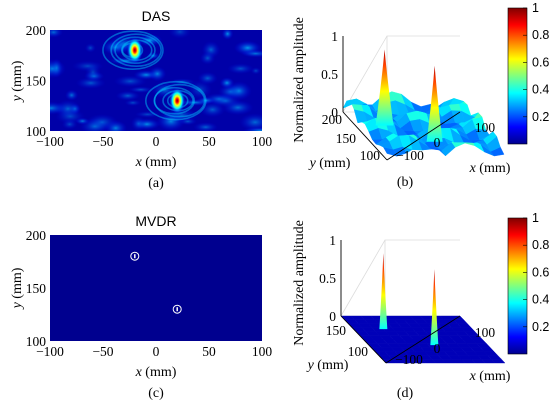 Image resolution: width=550 pixels, height=405 pixels. What do you see at coordinates (156, 372) in the screenshot?
I see `panel-c-xlabel: x (mm)` at bounding box center [156, 372].